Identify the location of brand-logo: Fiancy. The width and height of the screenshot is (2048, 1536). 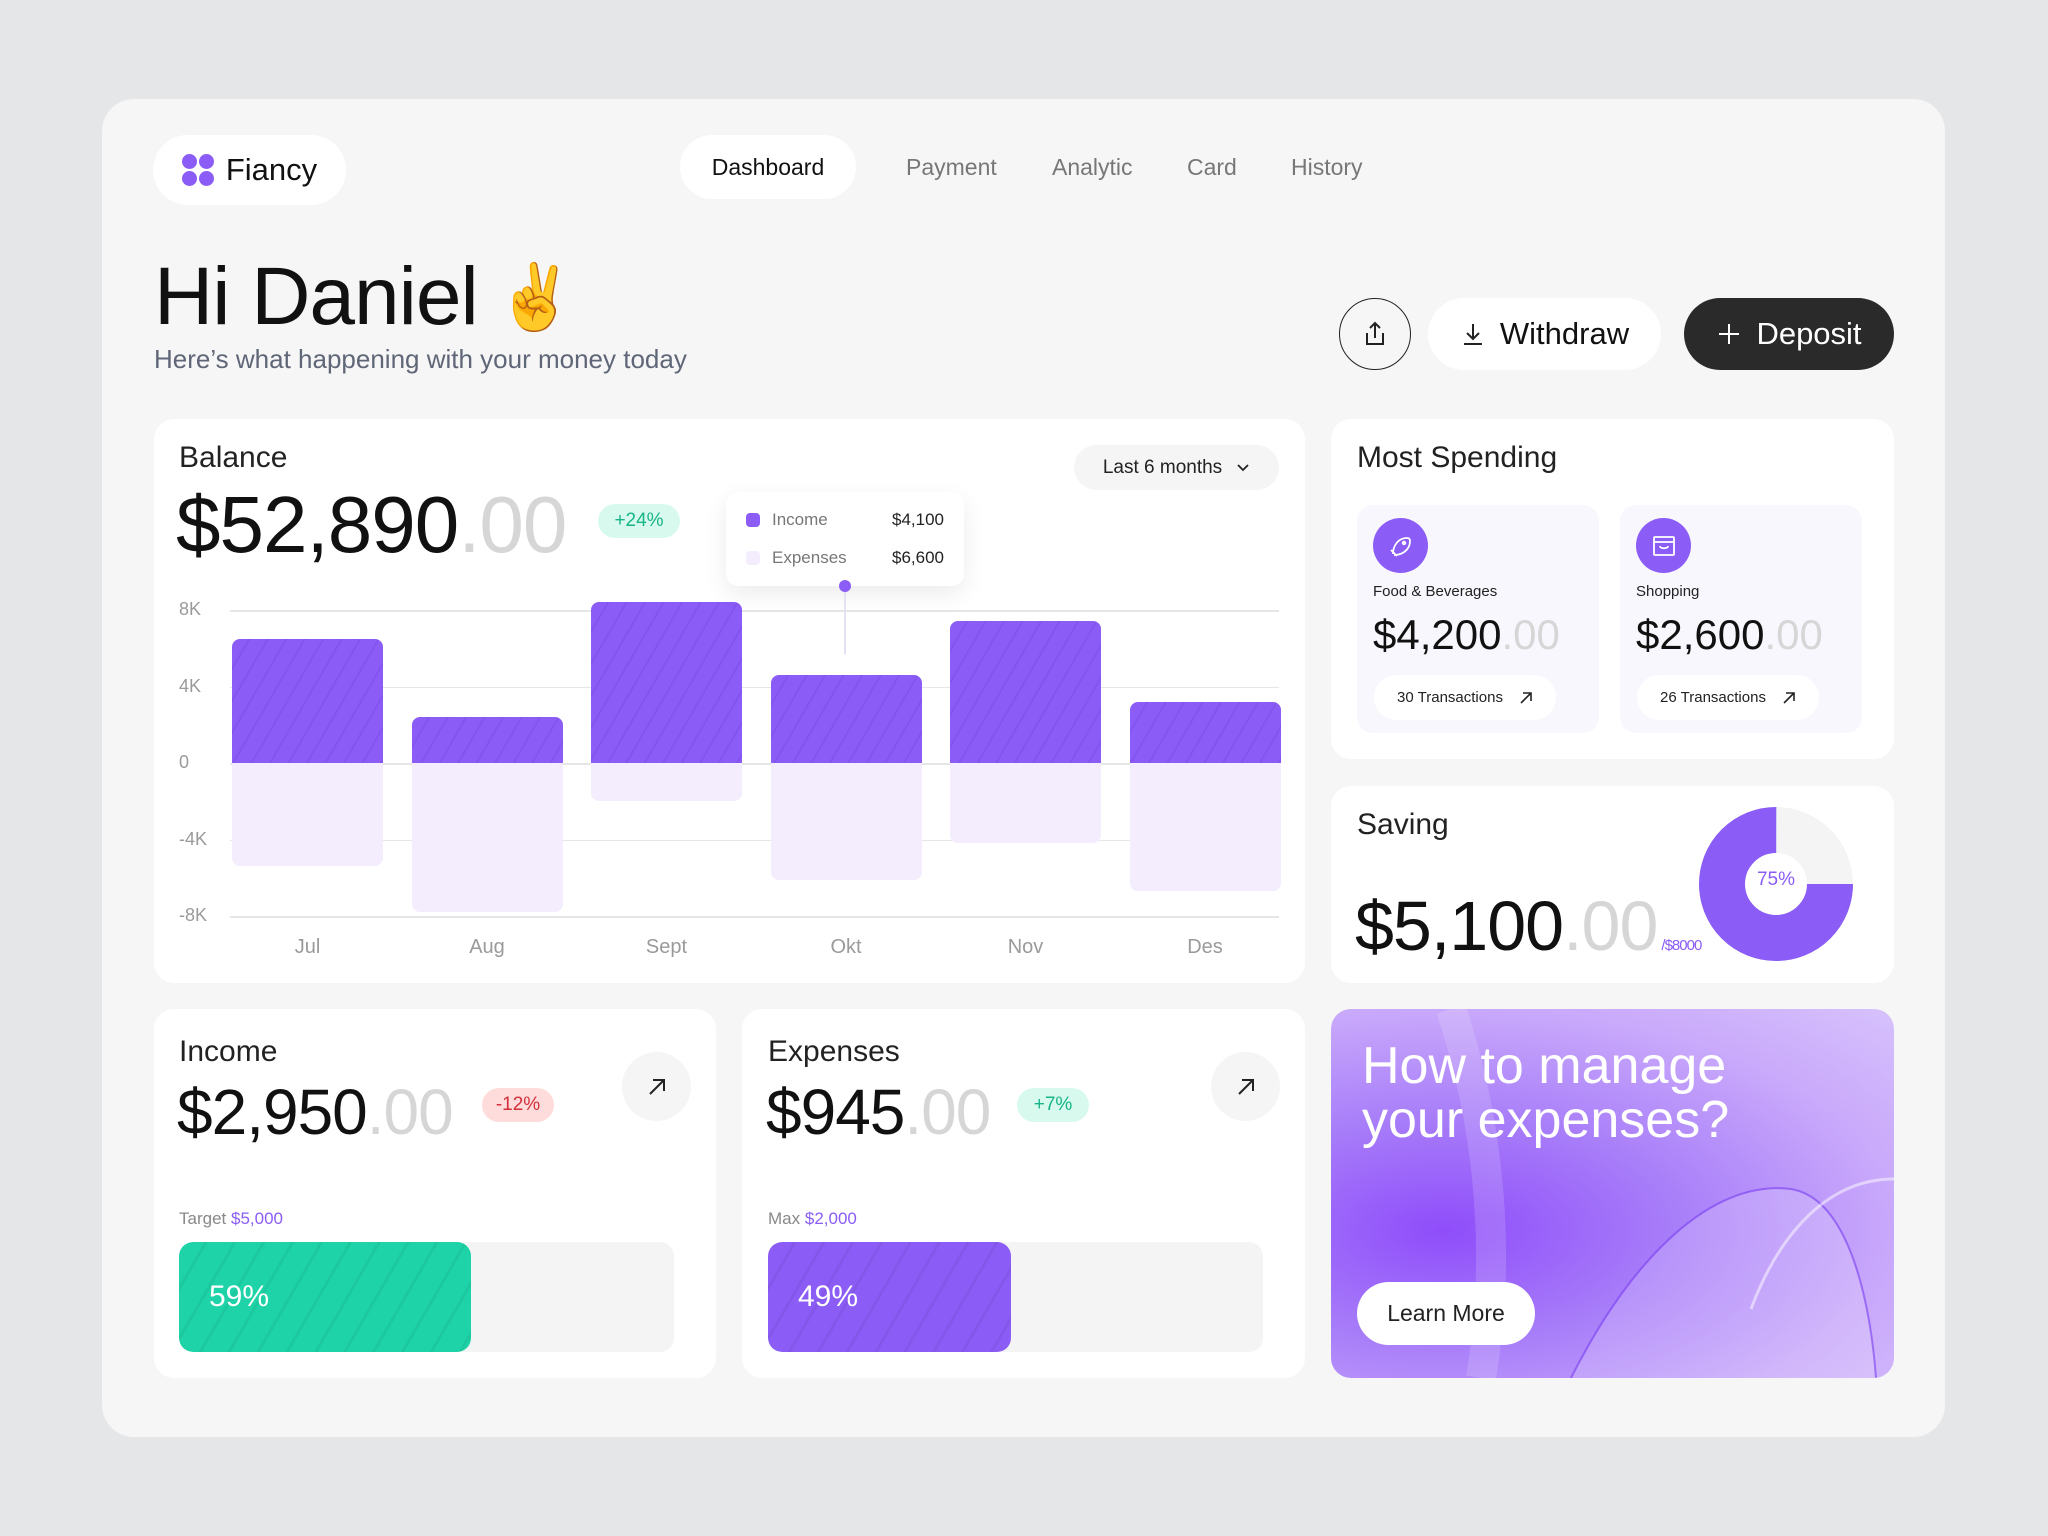
(249, 170).